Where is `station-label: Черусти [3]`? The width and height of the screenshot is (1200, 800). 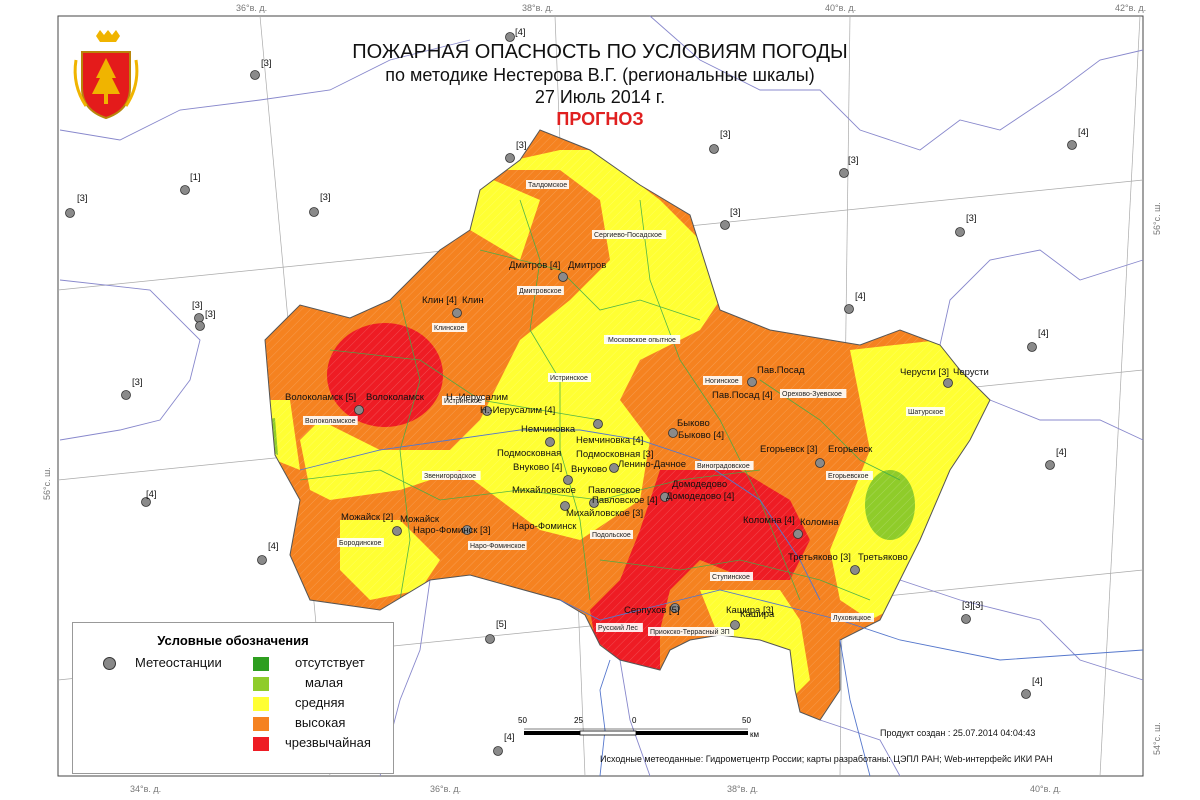
station-label: Черусти [3] is located at coordinates (924, 372).